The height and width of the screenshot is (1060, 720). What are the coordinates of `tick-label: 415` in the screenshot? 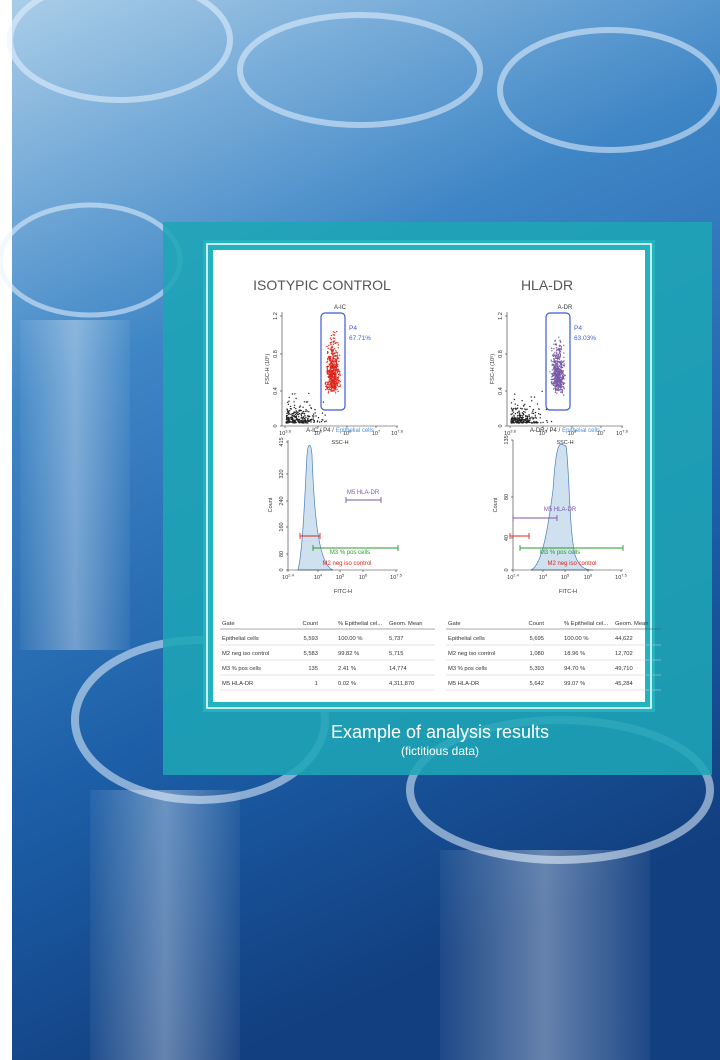 It's located at (282, 441).